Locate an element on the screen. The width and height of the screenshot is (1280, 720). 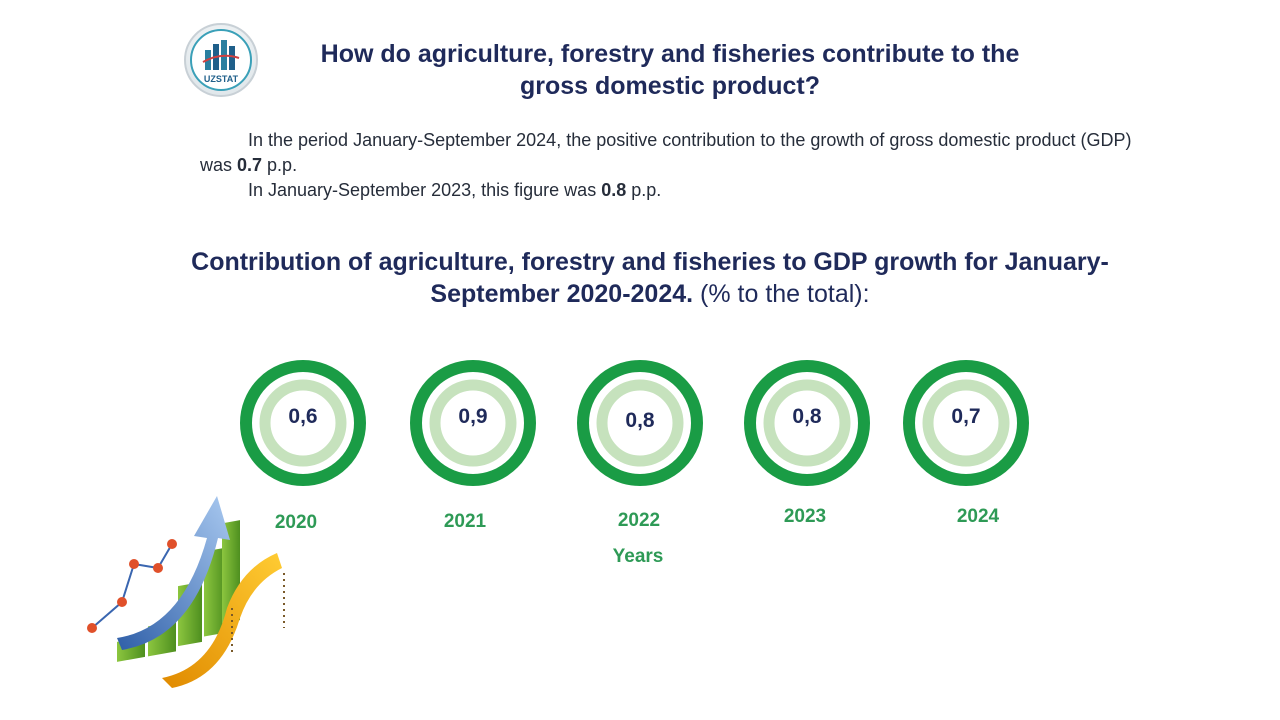
value-ring-2023: 0,8 is located at coordinates (807, 423).